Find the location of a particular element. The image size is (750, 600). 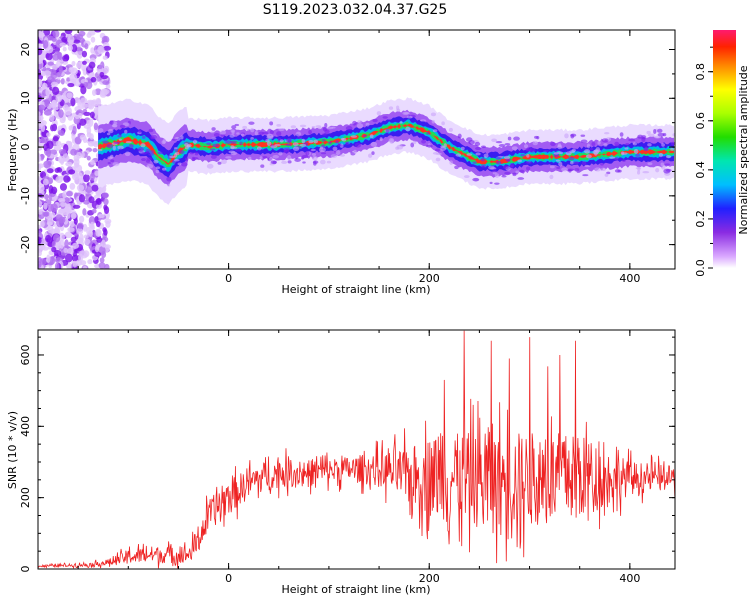

y-tick-label: -10 is located at coordinates (25, 196).